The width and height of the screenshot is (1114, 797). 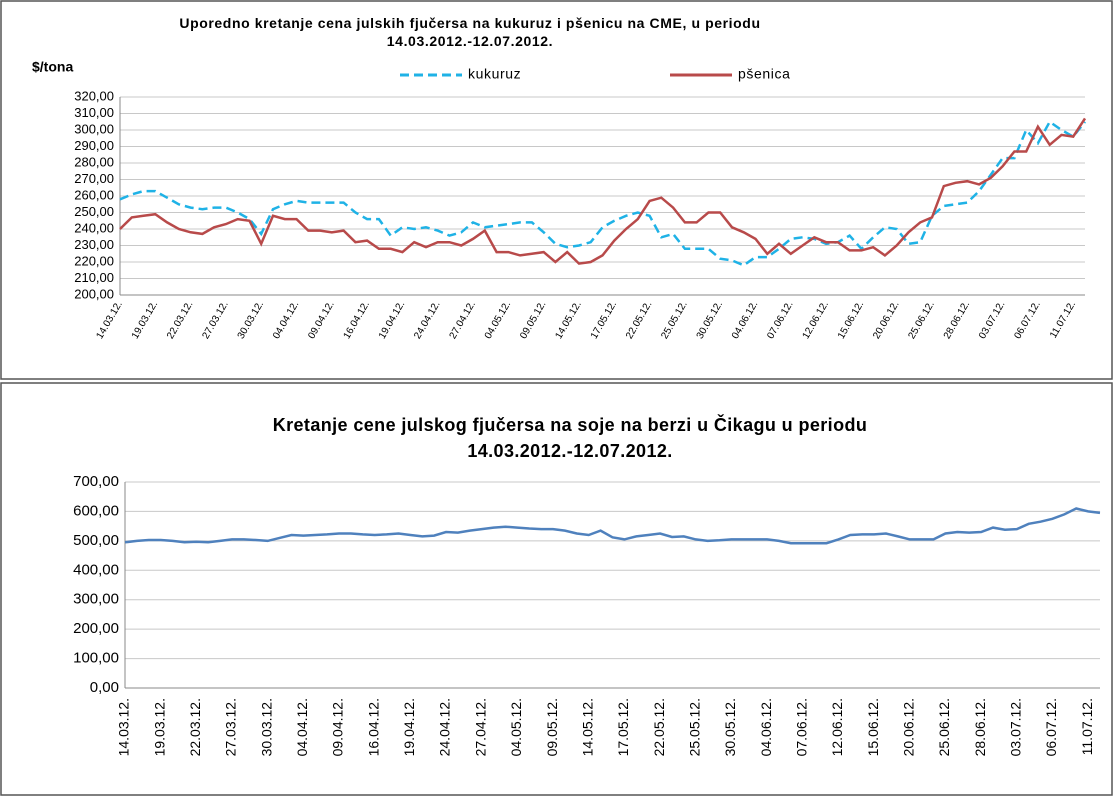 I want to click on y-tick-label: 230,00, so click(x=94, y=244).